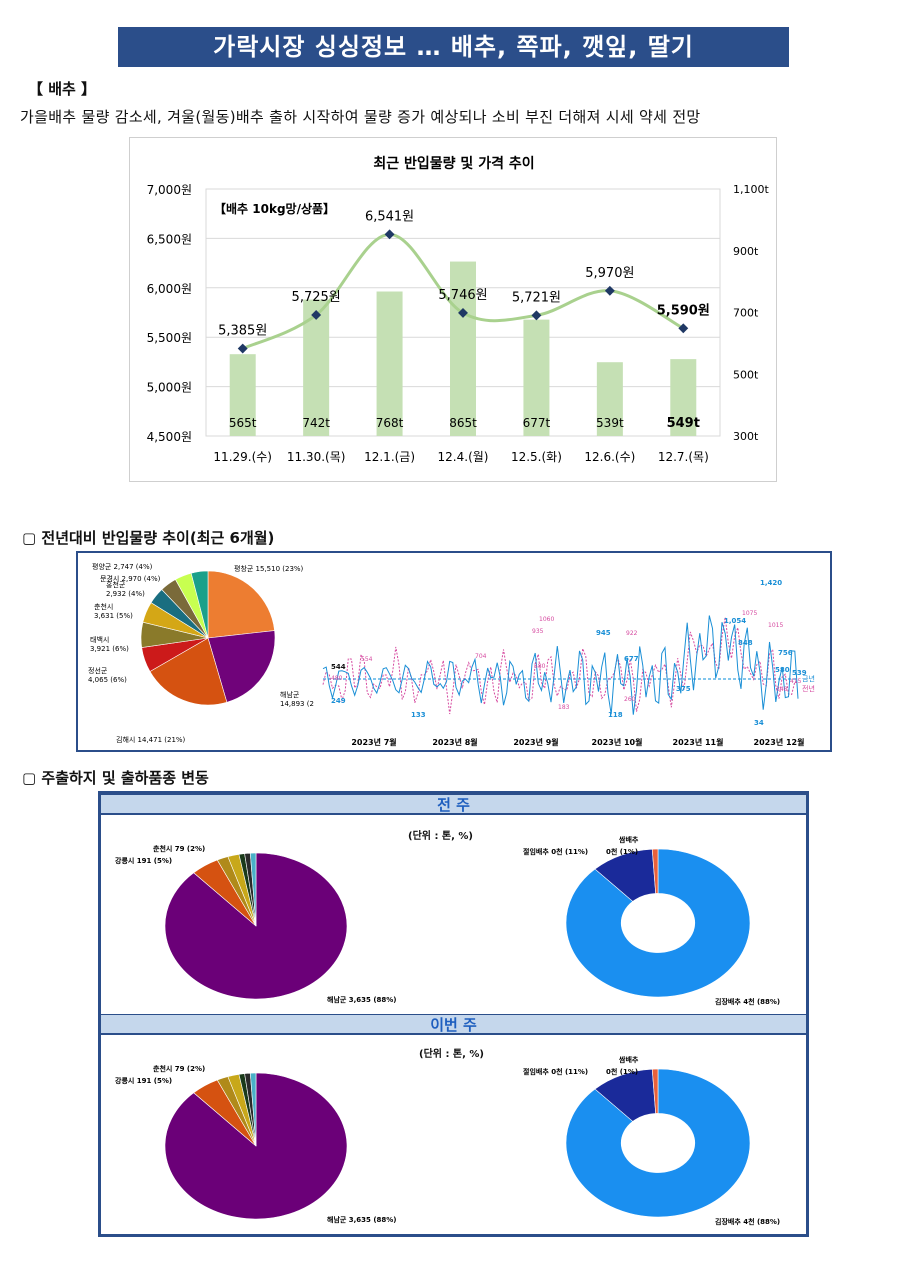 The height and width of the screenshot is (1283, 909). What do you see at coordinates (564, 707) in the screenshot?
I see `previous-value-label: 183` at bounding box center [564, 707].